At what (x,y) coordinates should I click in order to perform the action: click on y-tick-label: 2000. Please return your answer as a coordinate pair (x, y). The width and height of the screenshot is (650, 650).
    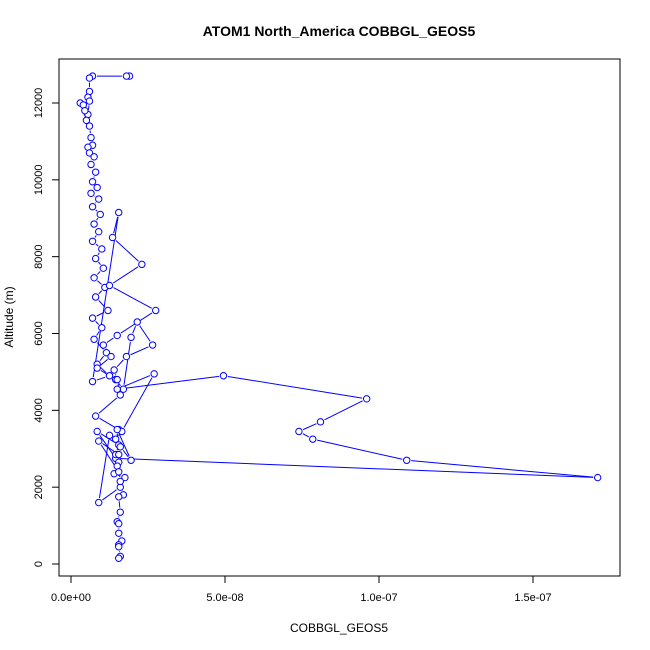
    Looking at the image, I should click on (39, 487).